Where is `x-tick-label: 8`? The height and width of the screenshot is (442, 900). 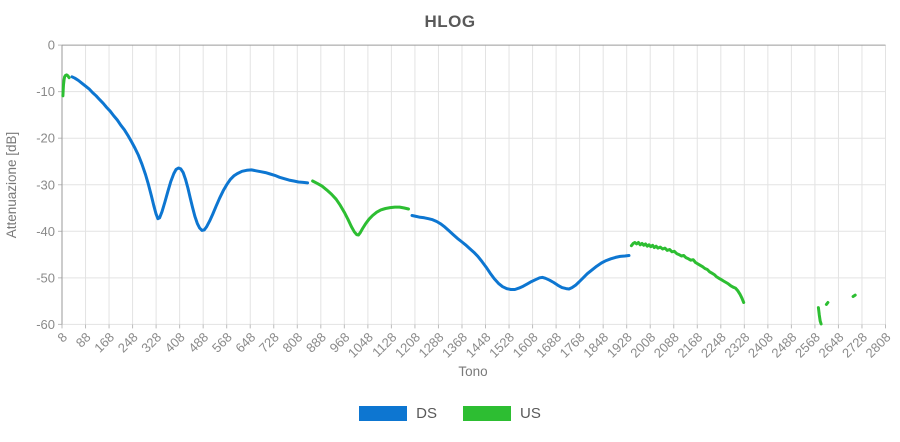 x-tick-label: 8 is located at coordinates (62, 338).